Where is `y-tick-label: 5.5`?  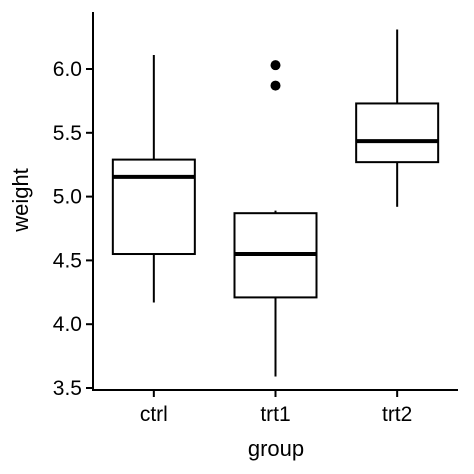
y-tick-label: 5.5 is located at coordinates (67, 133).